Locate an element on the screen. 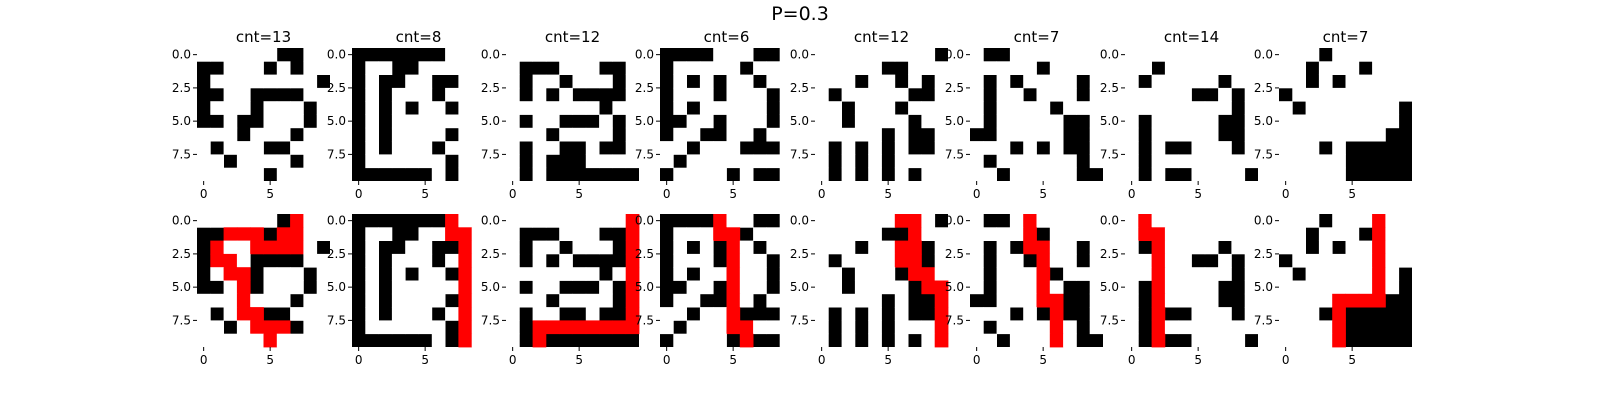  y-tick-label: 0.0 is located at coordinates (1109, 221).